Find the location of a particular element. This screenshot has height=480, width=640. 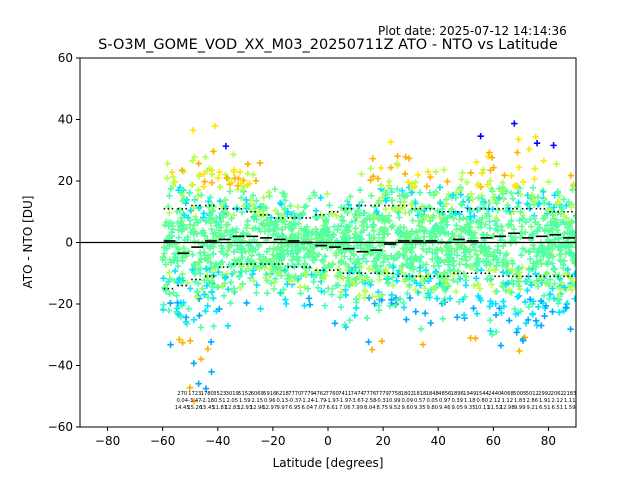

bin-stat-label: 5012 is located at coordinates (532, 394).